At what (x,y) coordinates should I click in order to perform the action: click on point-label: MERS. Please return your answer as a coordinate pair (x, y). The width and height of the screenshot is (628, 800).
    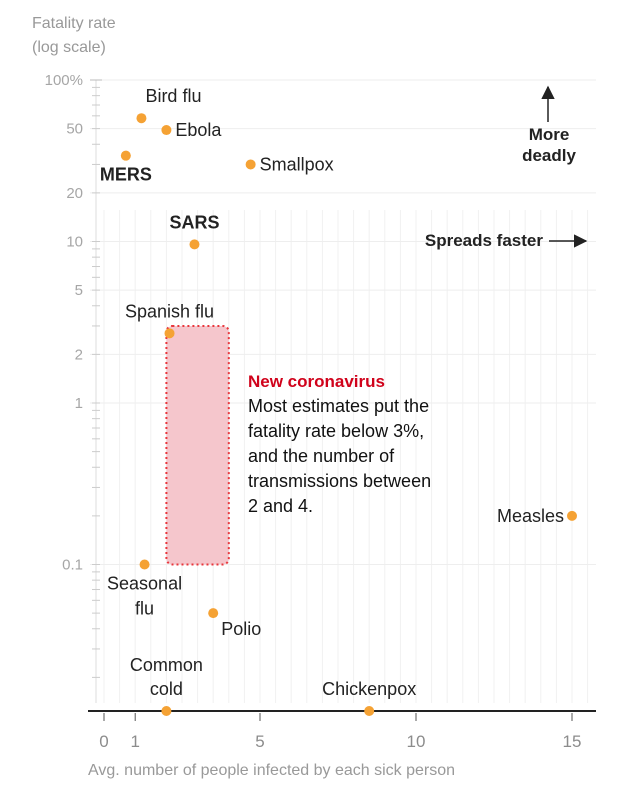
    Looking at the image, I should click on (126, 175).